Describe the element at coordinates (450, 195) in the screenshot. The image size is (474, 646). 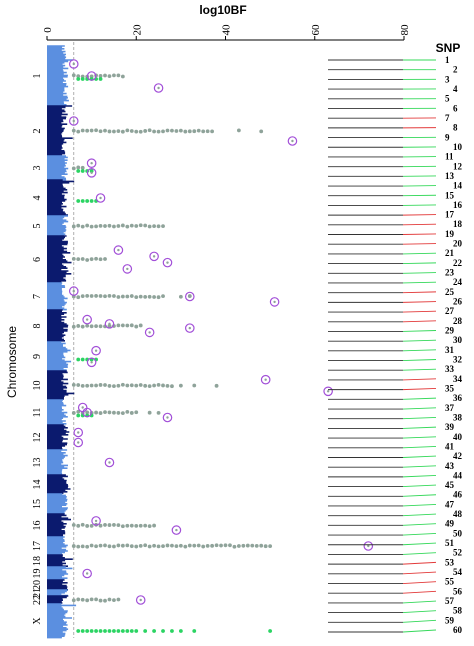
I see `snp-label: 15` at that location.